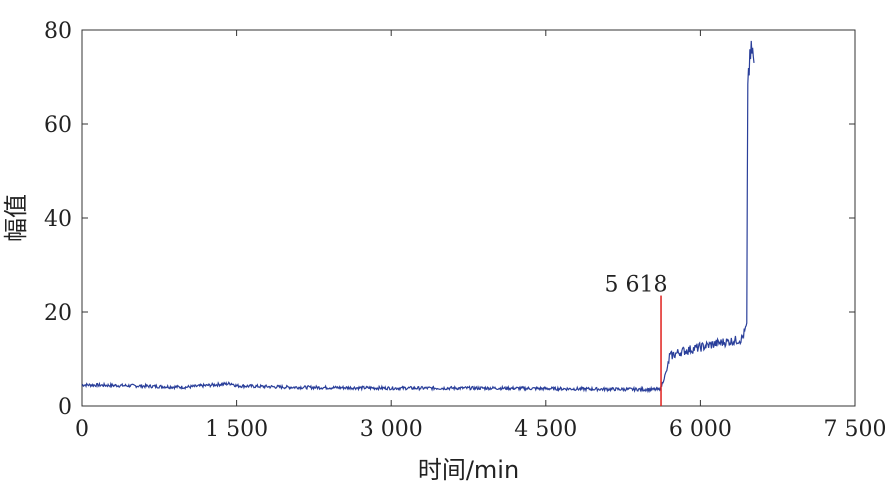  What do you see at coordinates (58, 125) in the screenshot?
I see `y-tick-label: 60` at bounding box center [58, 125].